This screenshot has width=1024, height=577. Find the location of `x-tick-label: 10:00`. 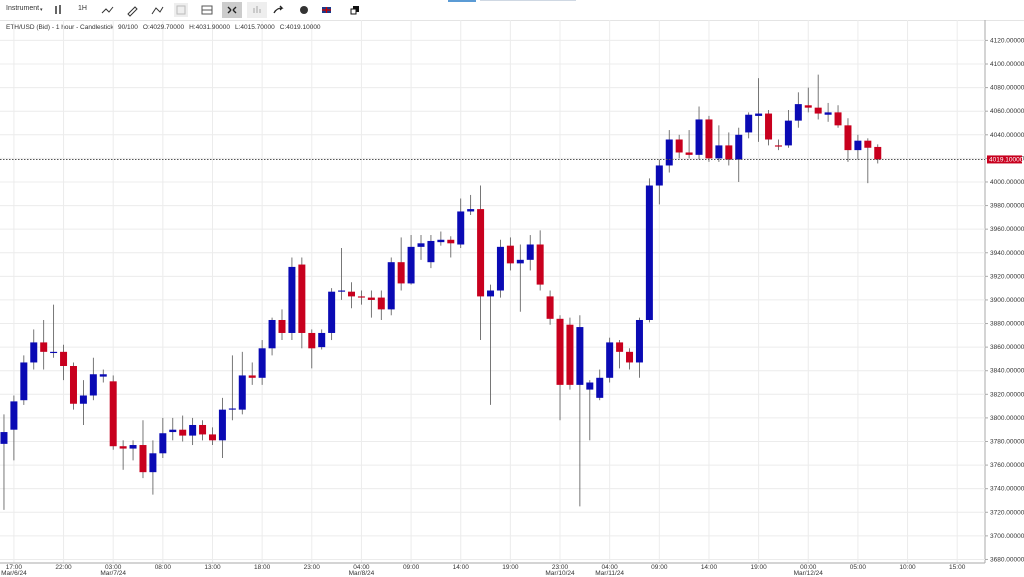

x-tick-label: 10:00 is located at coordinates (907, 567).